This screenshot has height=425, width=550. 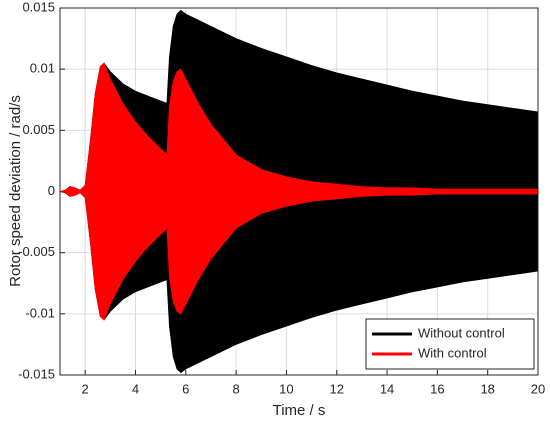 What do you see at coordinates (135, 388) in the screenshot?
I see `x-tick-label: 4` at bounding box center [135, 388].